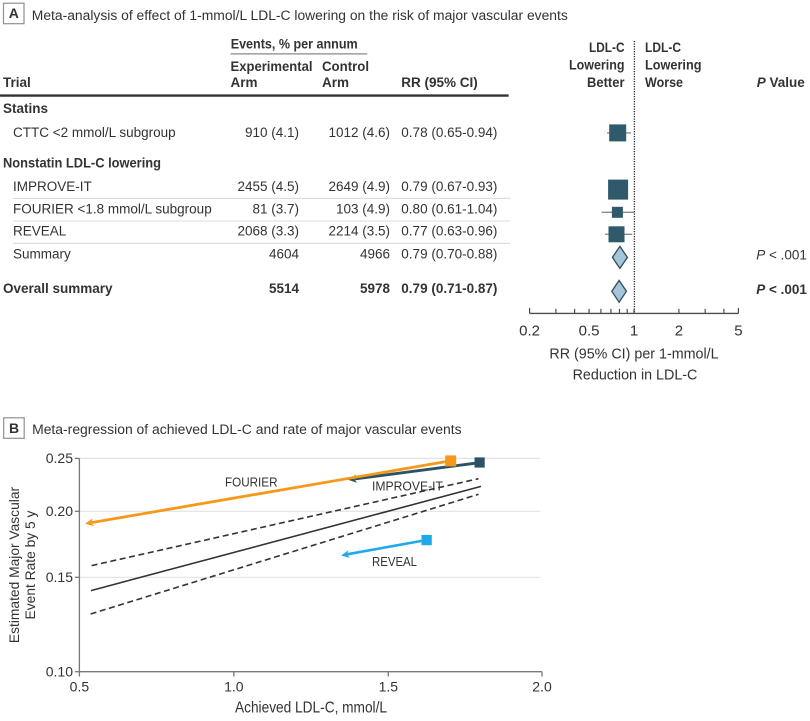 Image resolution: width=810 pixels, height=721 pixels. Describe the element at coordinates (59, 511) in the screenshot. I see `svg-text: 0.20` at that location.